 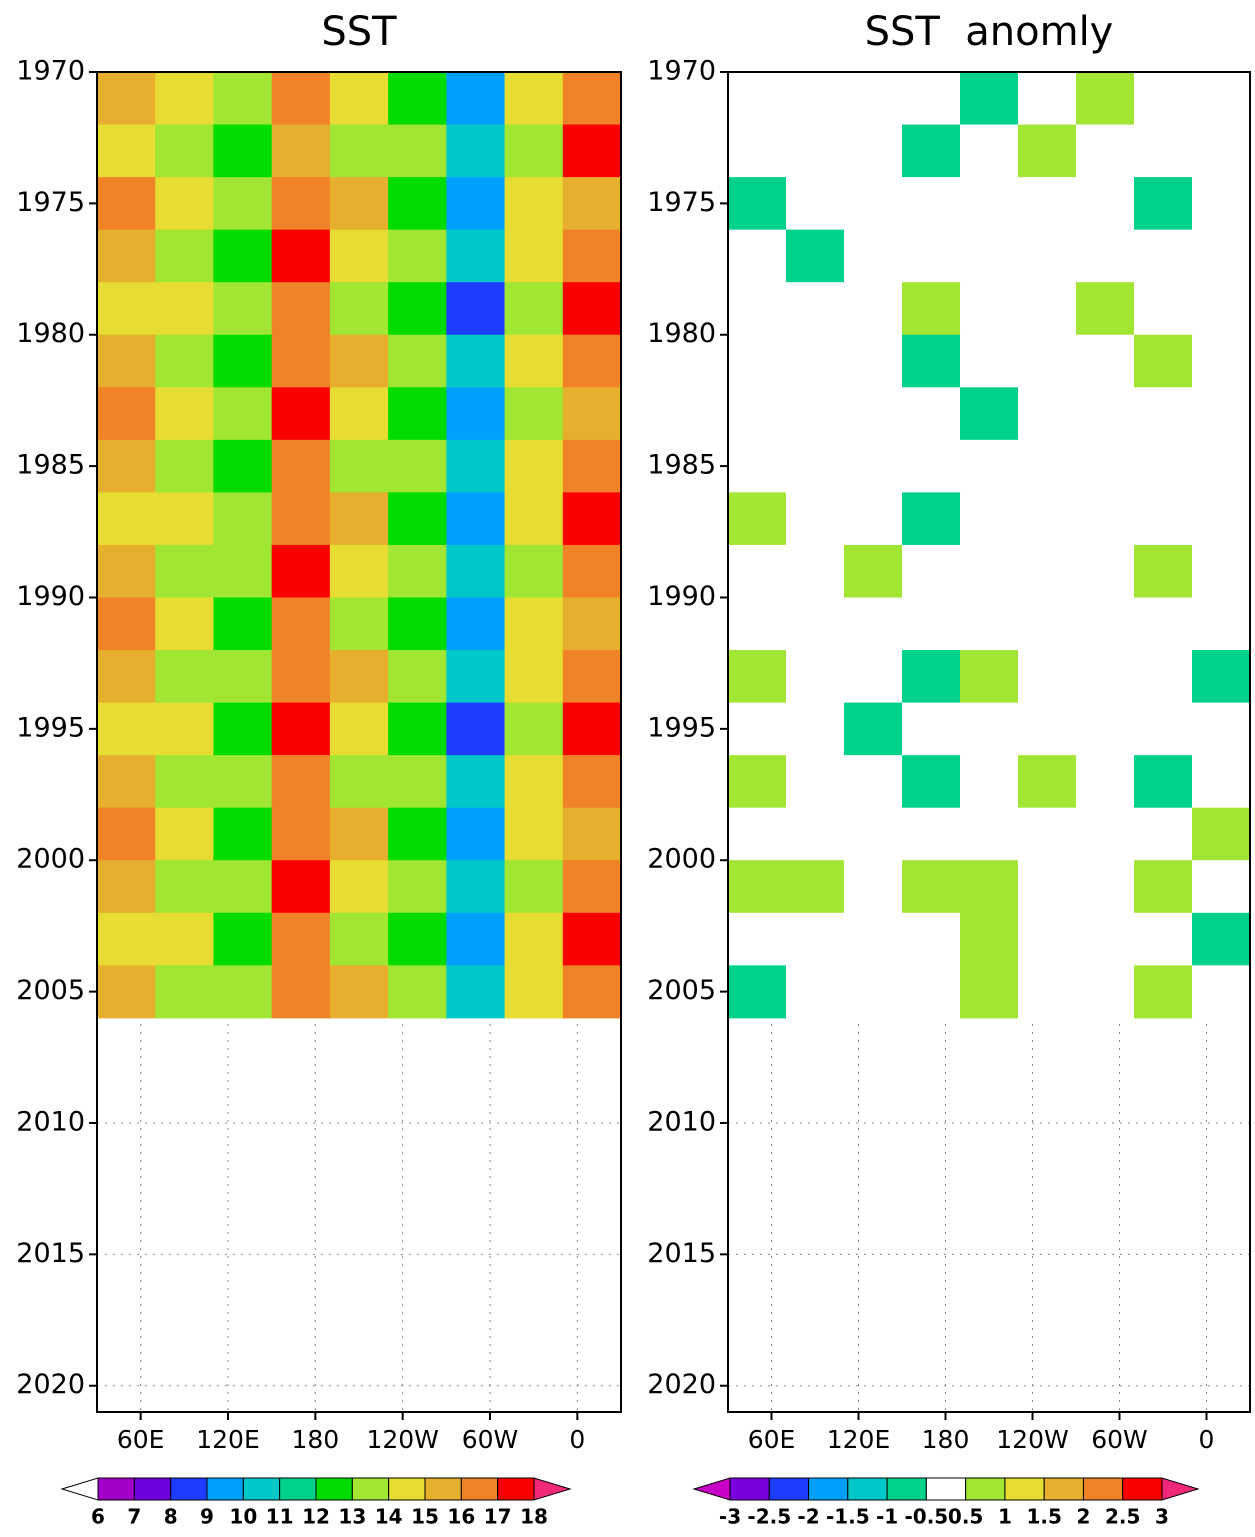 What do you see at coordinates (316, 1517) in the screenshot?
I see `colorbar-label: 12` at bounding box center [316, 1517].